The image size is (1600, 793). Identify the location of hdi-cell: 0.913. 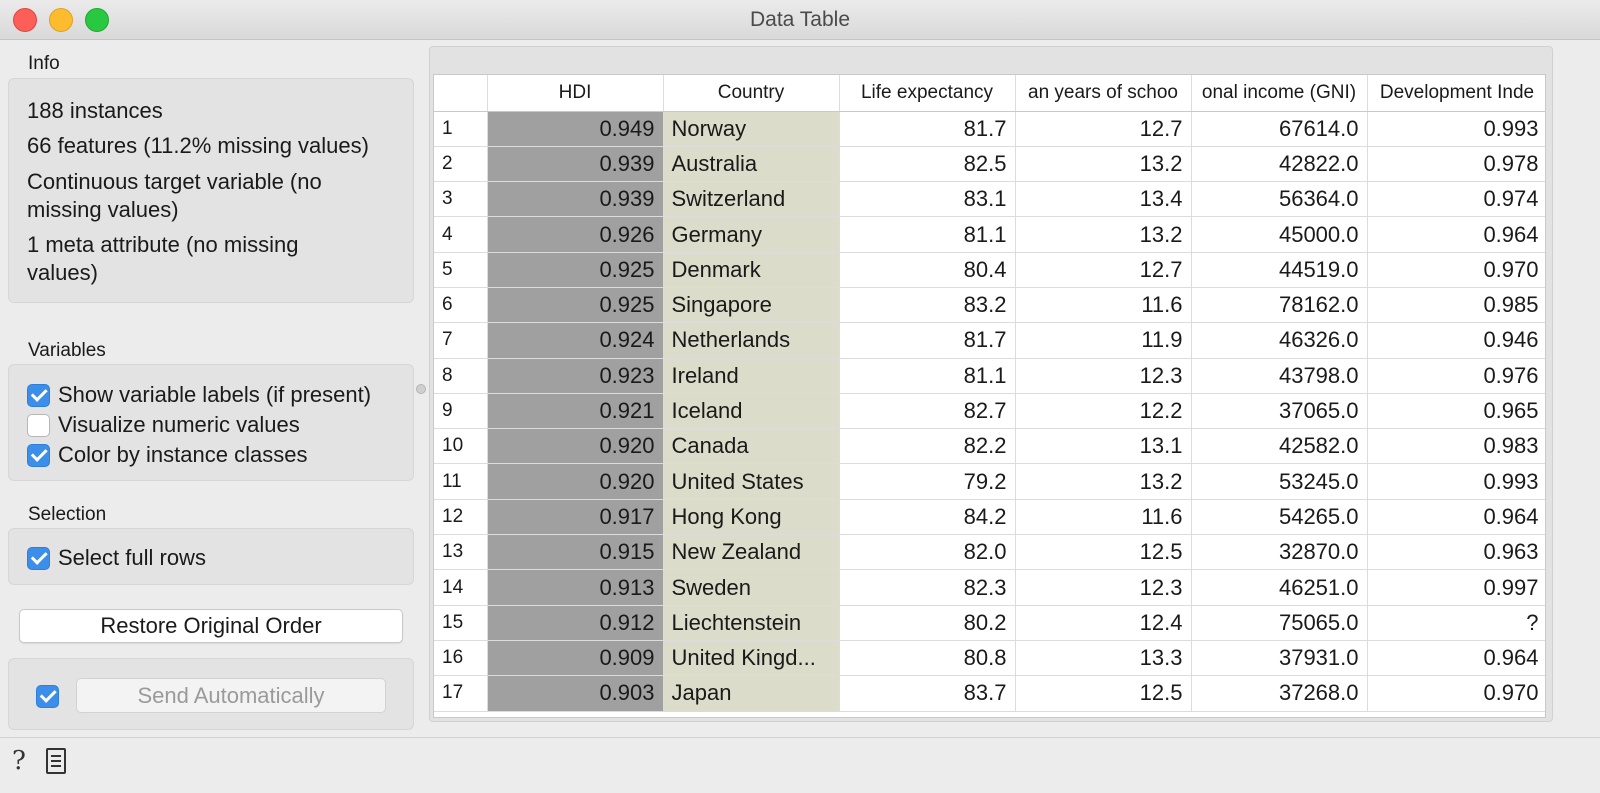
(575, 587).